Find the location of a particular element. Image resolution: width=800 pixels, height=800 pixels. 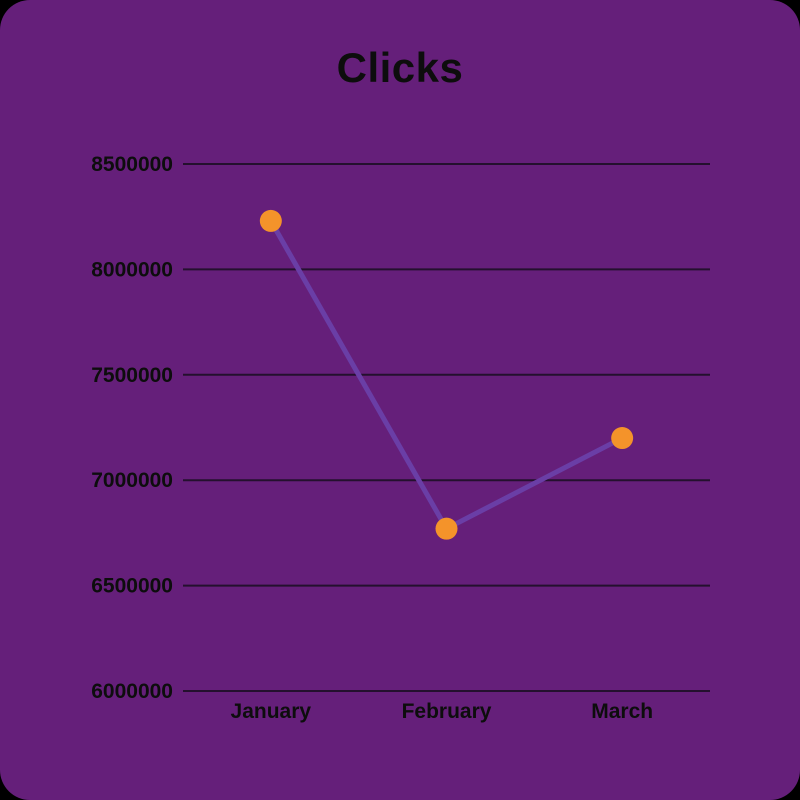

x-tick-label: January is located at coordinates (271, 711).